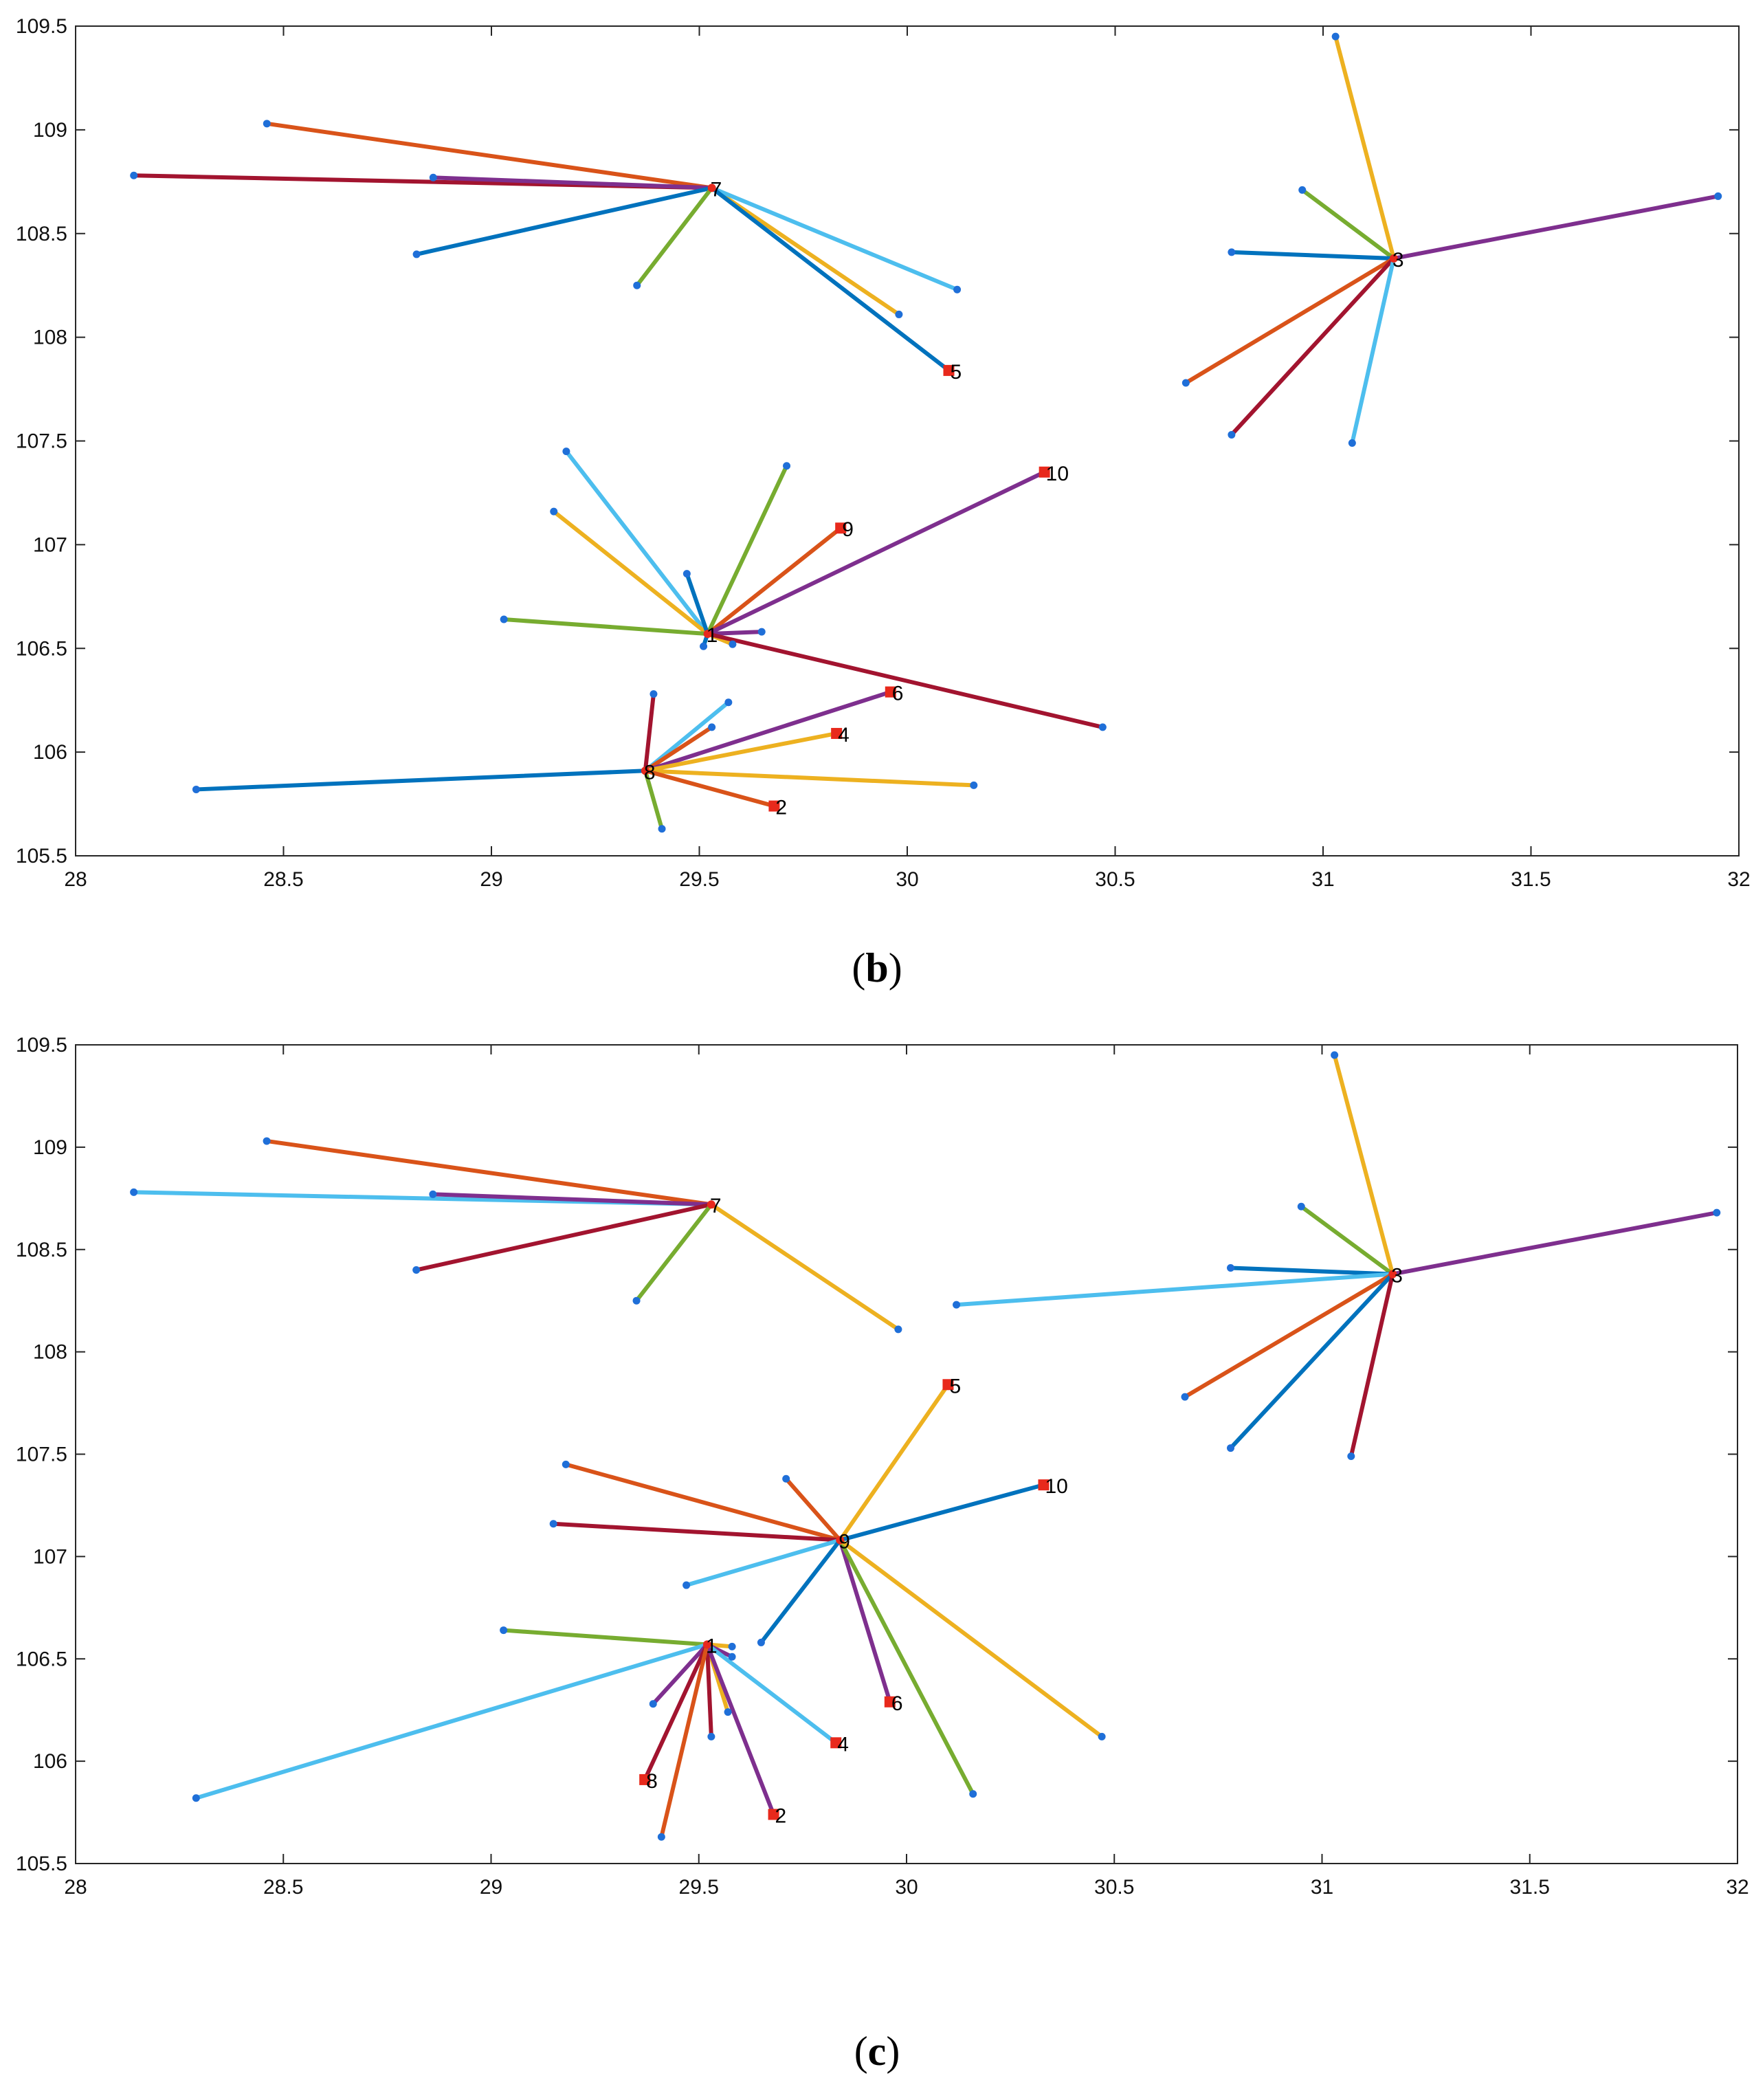 This screenshot has height=2100, width=1754. Describe the element at coordinates (41, 648) in the screenshot. I see `y-tick-label: 106.5` at that location.